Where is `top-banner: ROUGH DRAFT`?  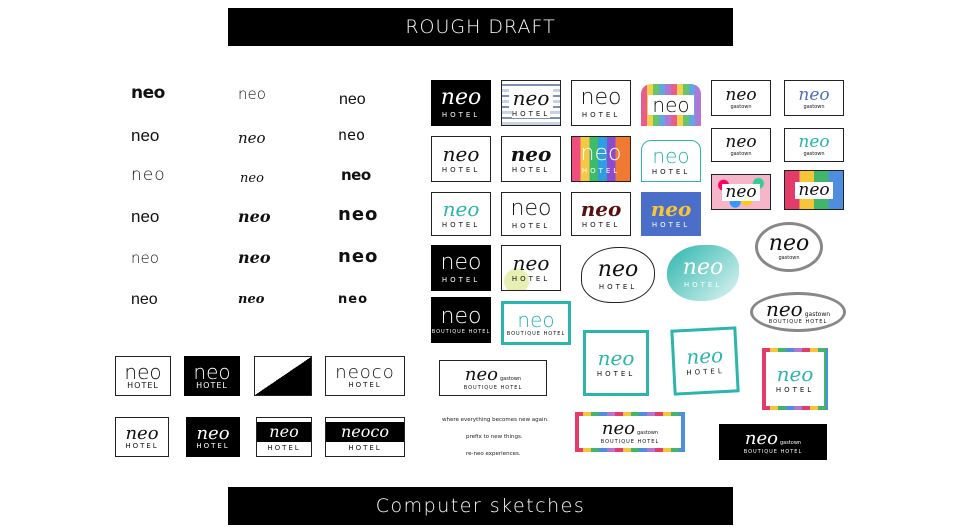 top-banner: ROUGH DRAFT is located at coordinates (480, 27).